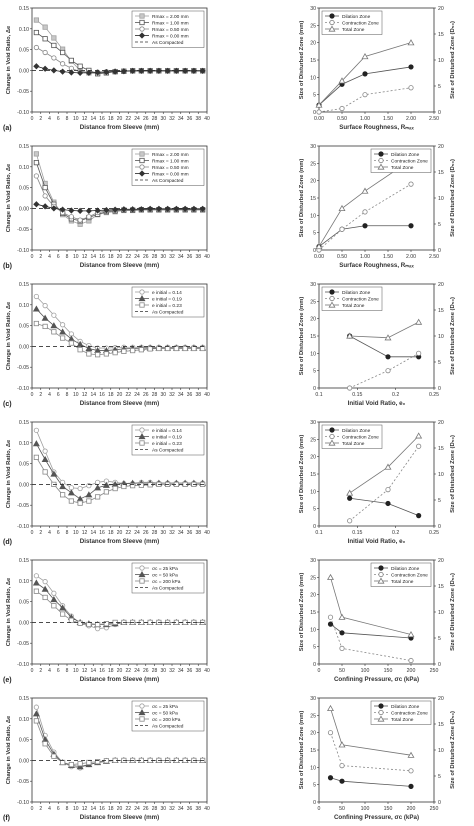 This screenshot has height=826, width=474. What do you see at coordinates (314, 234) in the screenshot?
I see `y-tick-label: 5` at bounding box center [314, 234].